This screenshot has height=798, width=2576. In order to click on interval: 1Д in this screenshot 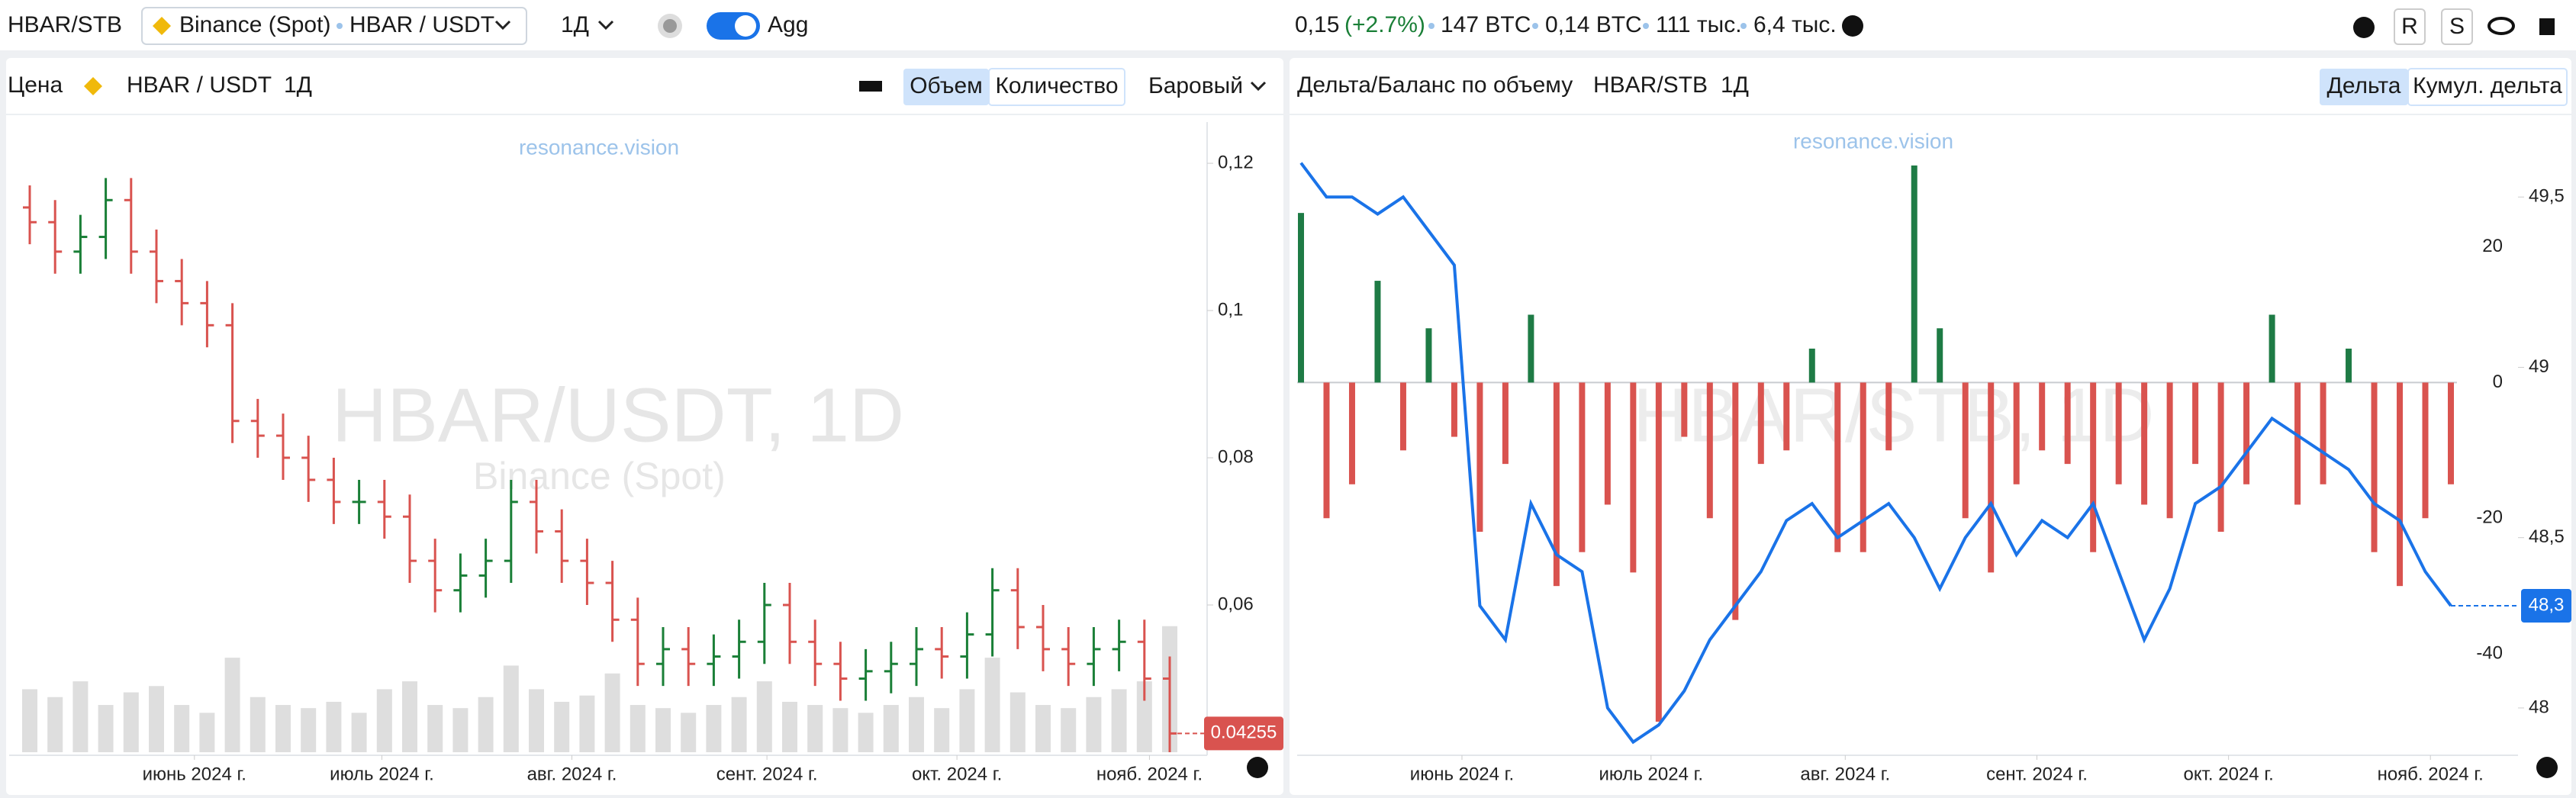, I will do `click(575, 24)`.